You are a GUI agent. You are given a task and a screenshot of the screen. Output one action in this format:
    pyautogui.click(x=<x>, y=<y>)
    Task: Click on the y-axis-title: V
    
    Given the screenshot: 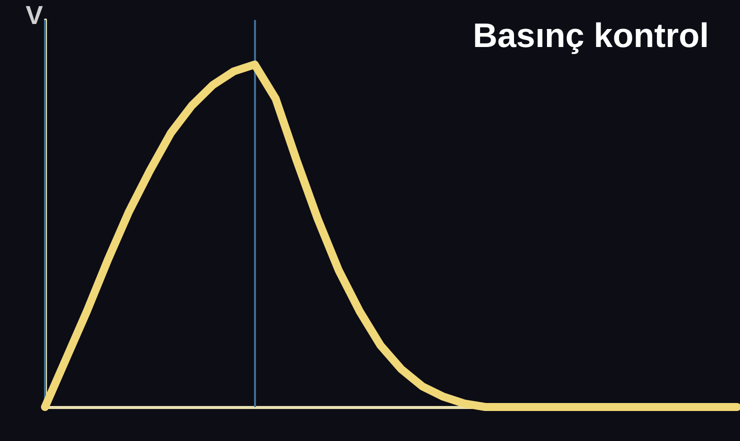 What is the action you would take?
    pyautogui.click(x=35, y=15)
    